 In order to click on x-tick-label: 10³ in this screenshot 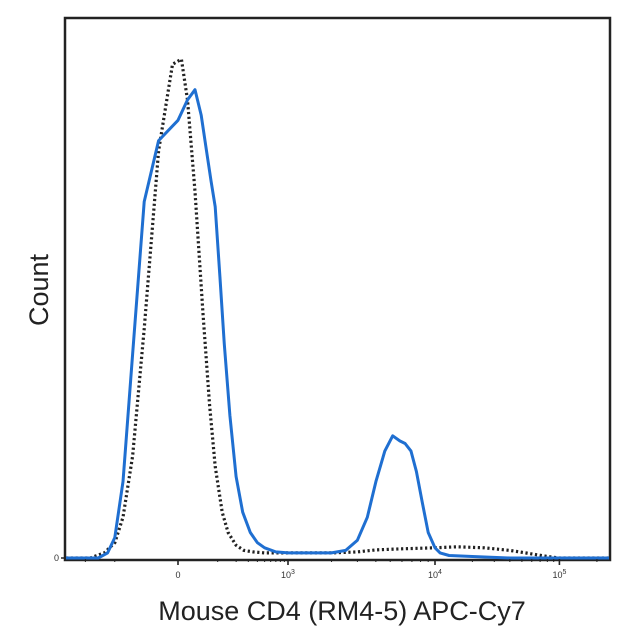, I will do `click(288, 574)`.